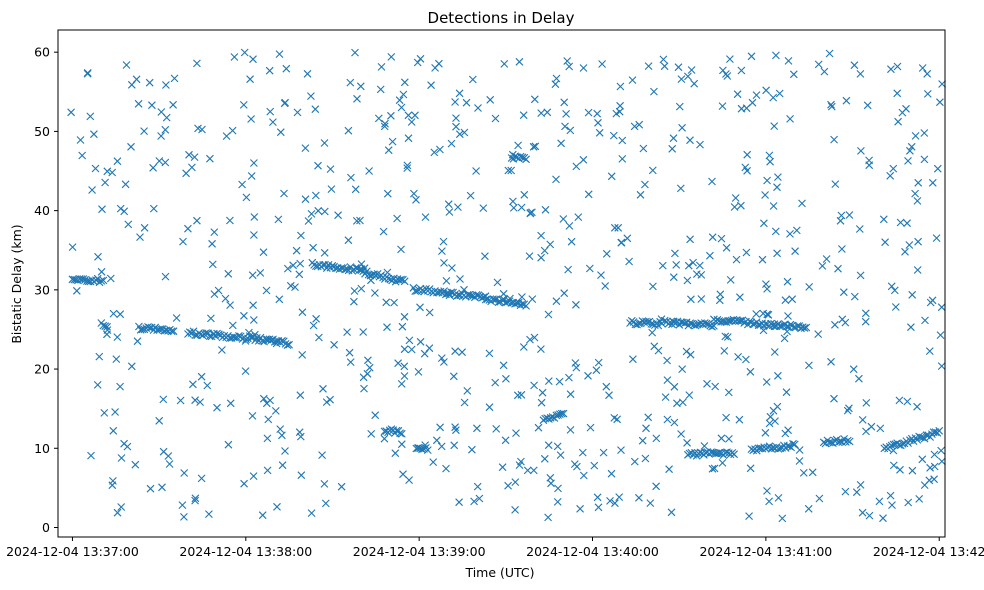 The height and width of the screenshot is (590, 984). Describe the element at coordinates (419, 551) in the screenshot. I see `x-tick-label: 2024-12-04 13:39:00` at that location.